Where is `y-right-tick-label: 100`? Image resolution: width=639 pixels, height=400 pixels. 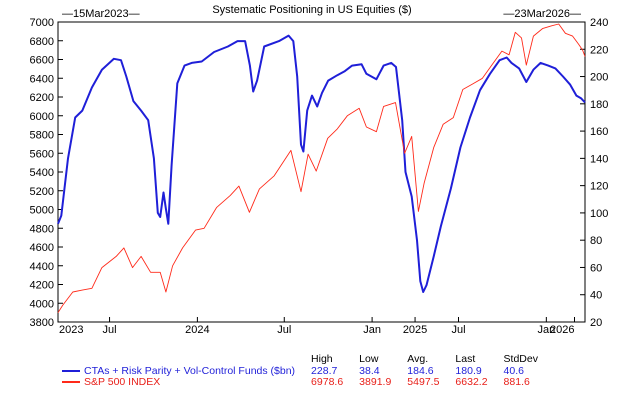 y-right-tick-label: 100 is located at coordinates (599, 214).